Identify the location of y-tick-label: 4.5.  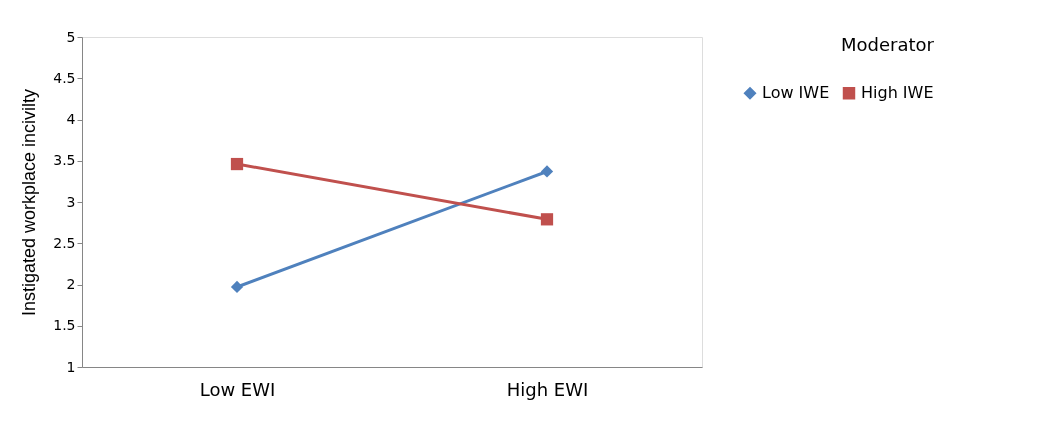
(64, 77).